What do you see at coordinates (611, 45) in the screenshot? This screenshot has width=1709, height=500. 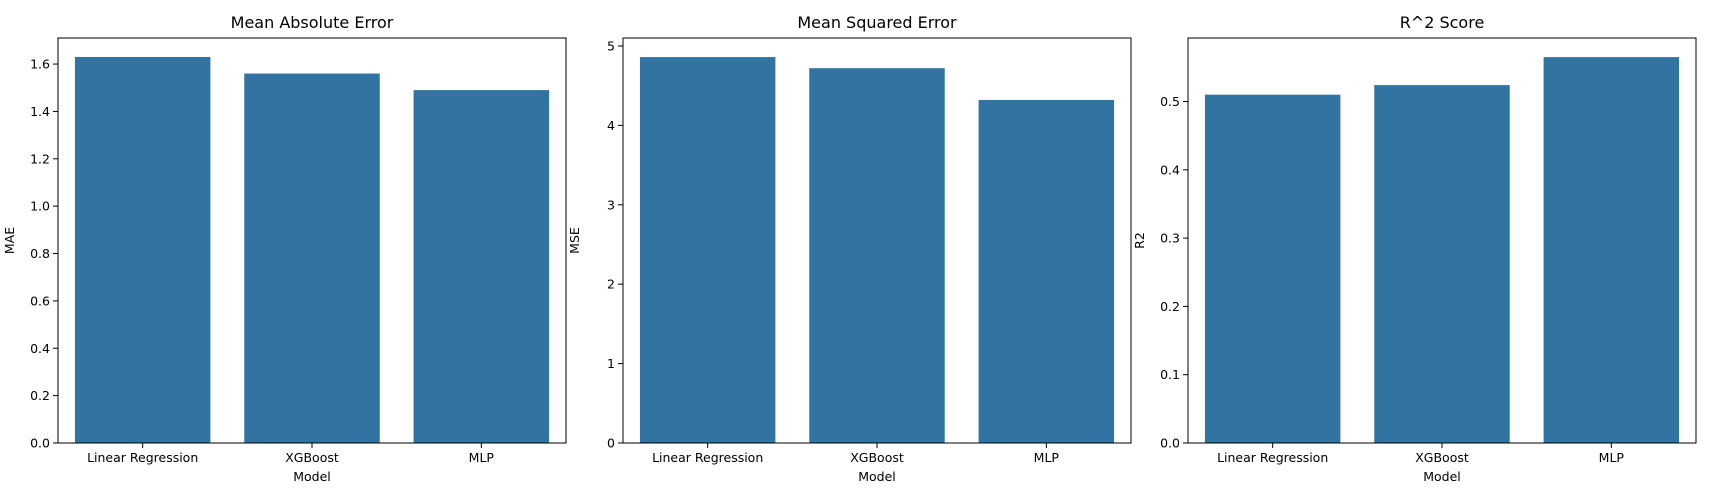 I see `y-tick-label: 5` at bounding box center [611, 45].